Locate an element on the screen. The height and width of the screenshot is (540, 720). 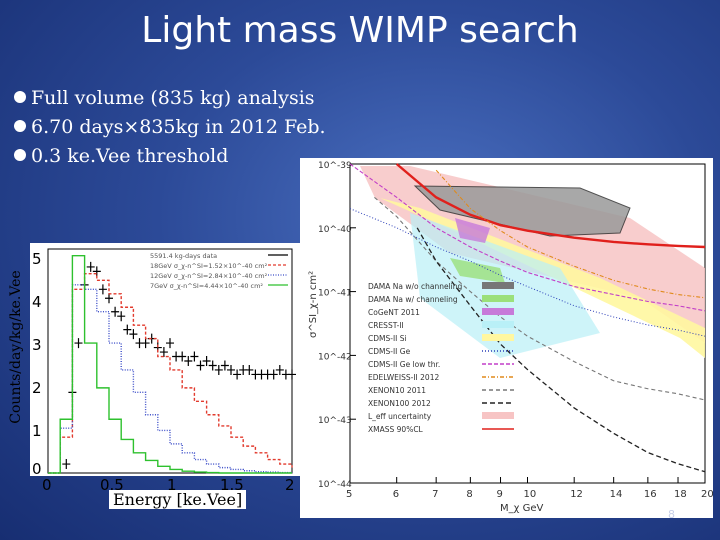
x-tick-label: 8 is located at coordinates (469, 494).